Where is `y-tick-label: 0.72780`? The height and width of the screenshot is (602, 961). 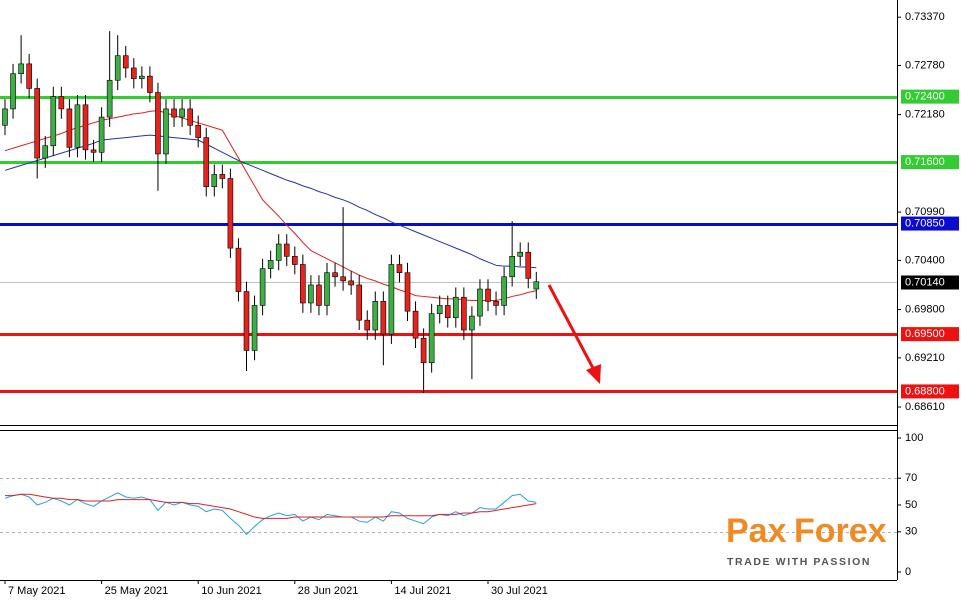
y-tick-label: 0.72780 is located at coordinates (925, 65).